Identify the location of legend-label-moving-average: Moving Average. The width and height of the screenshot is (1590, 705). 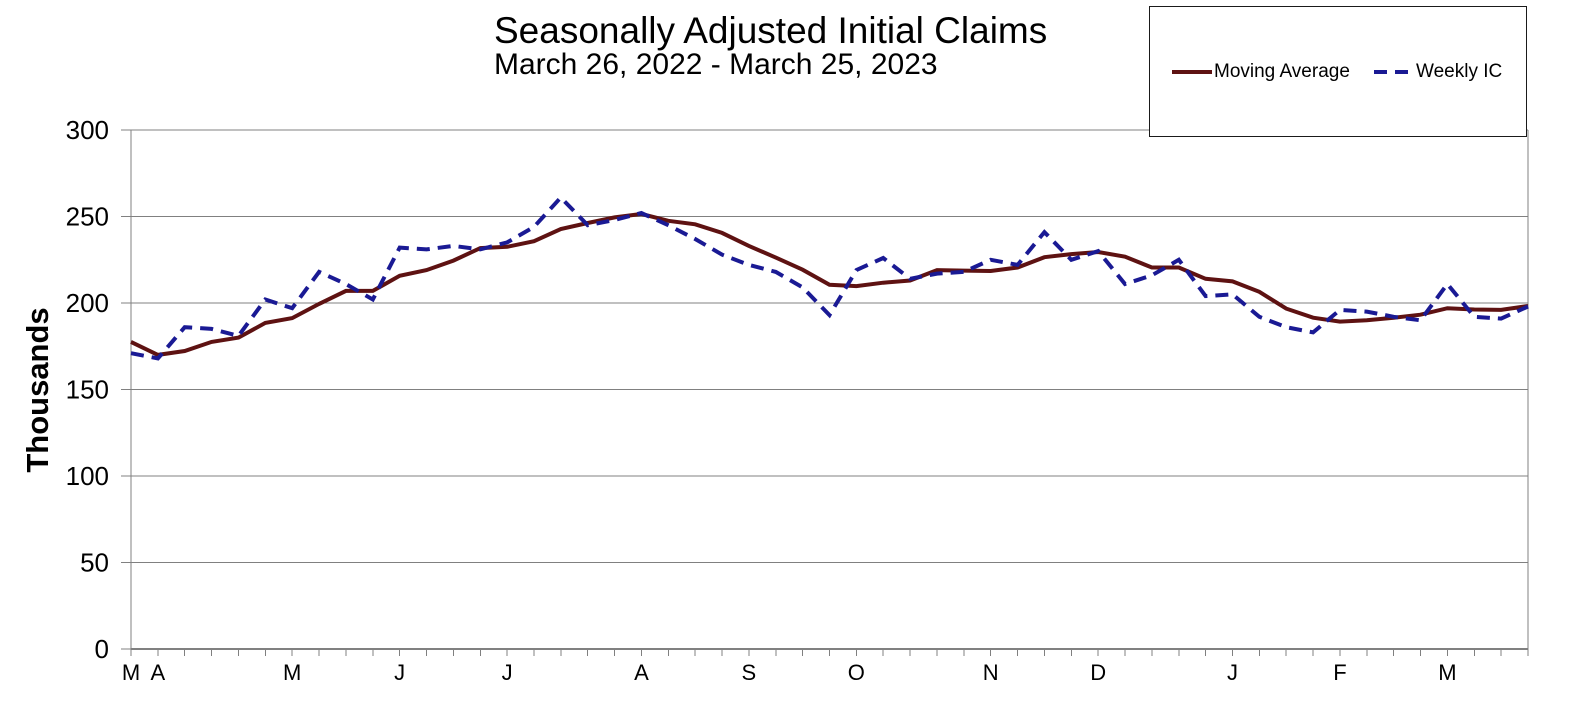
(1282, 71).